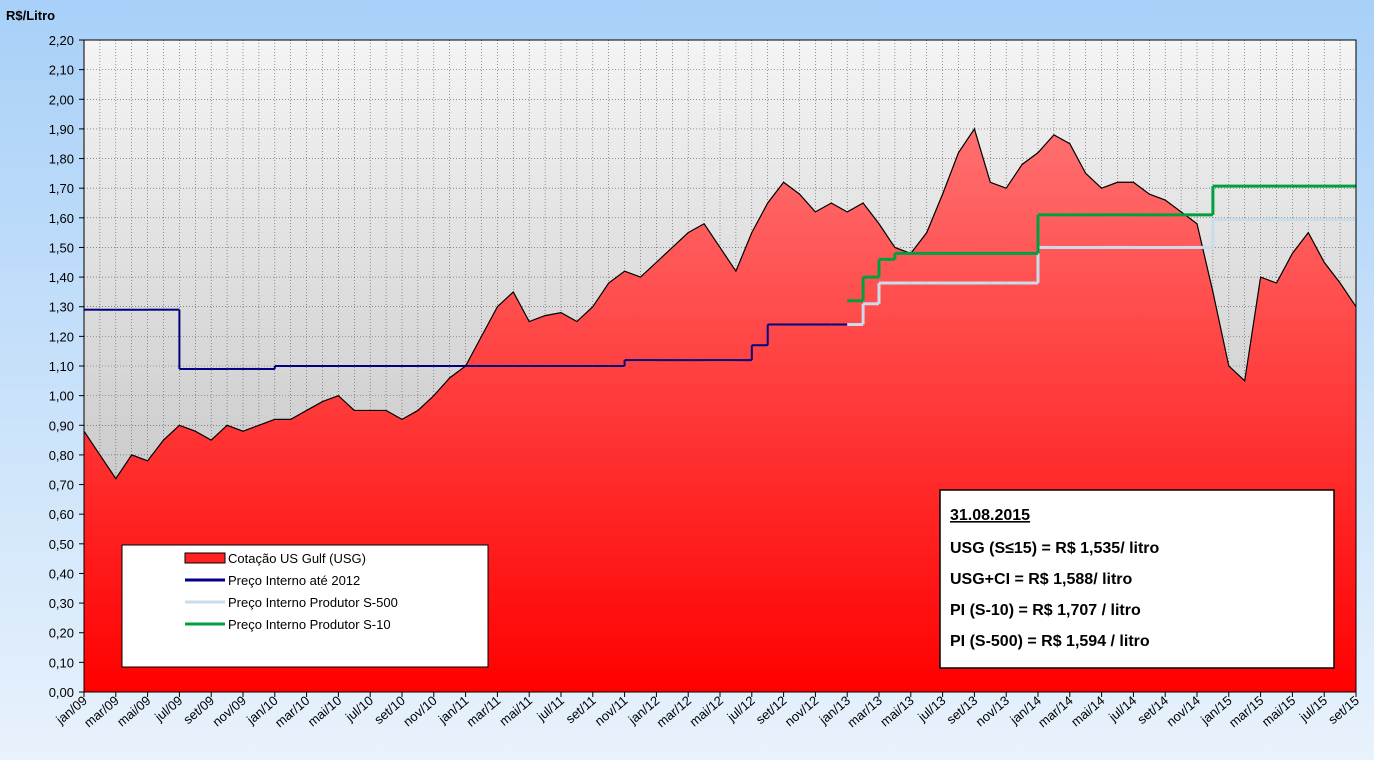 The image size is (1374, 765). What do you see at coordinates (61, 603) in the screenshot?
I see `y-tick-label: 0,30` at bounding box center [61, 603].